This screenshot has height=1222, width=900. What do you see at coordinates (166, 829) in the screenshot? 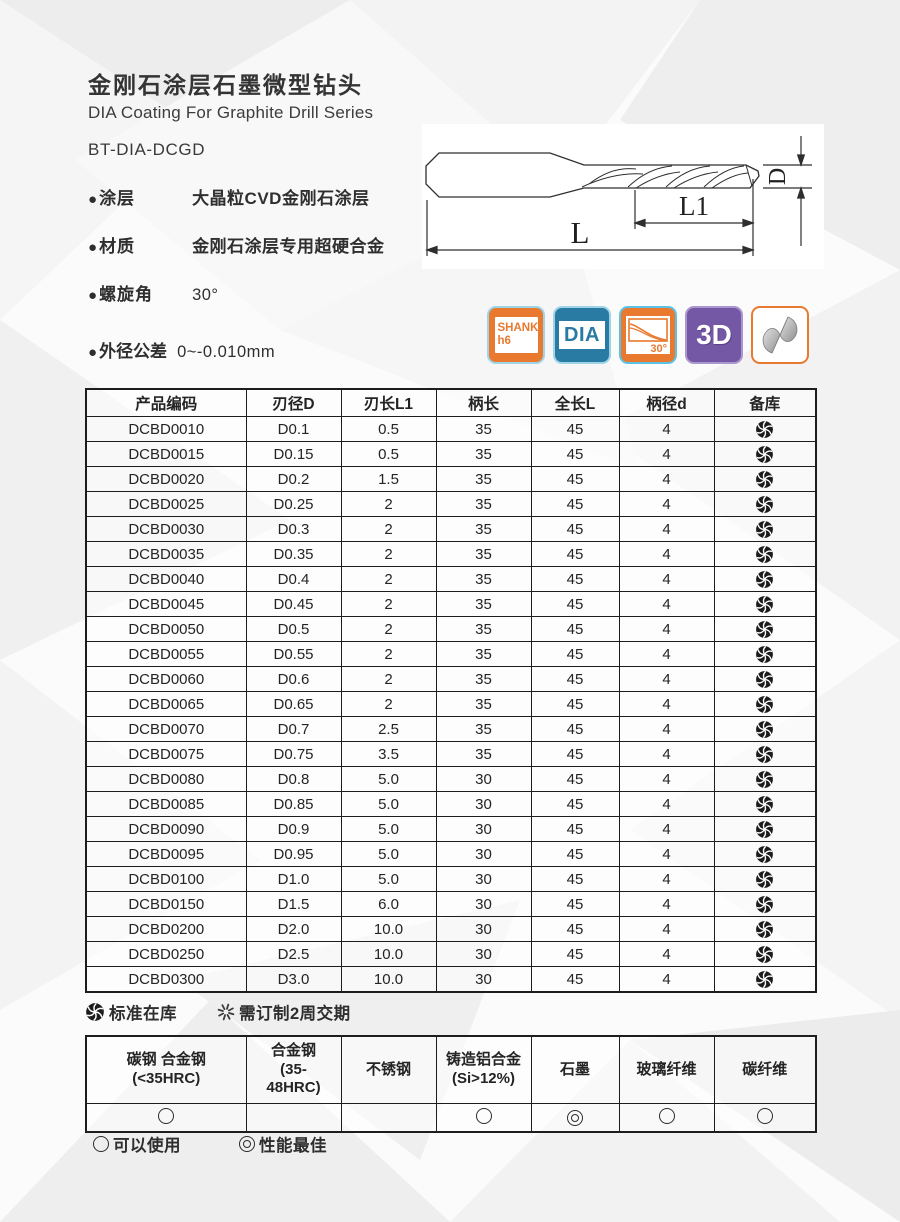
I see `data-cell: DCBD0090` at bounding box center [166, 829].